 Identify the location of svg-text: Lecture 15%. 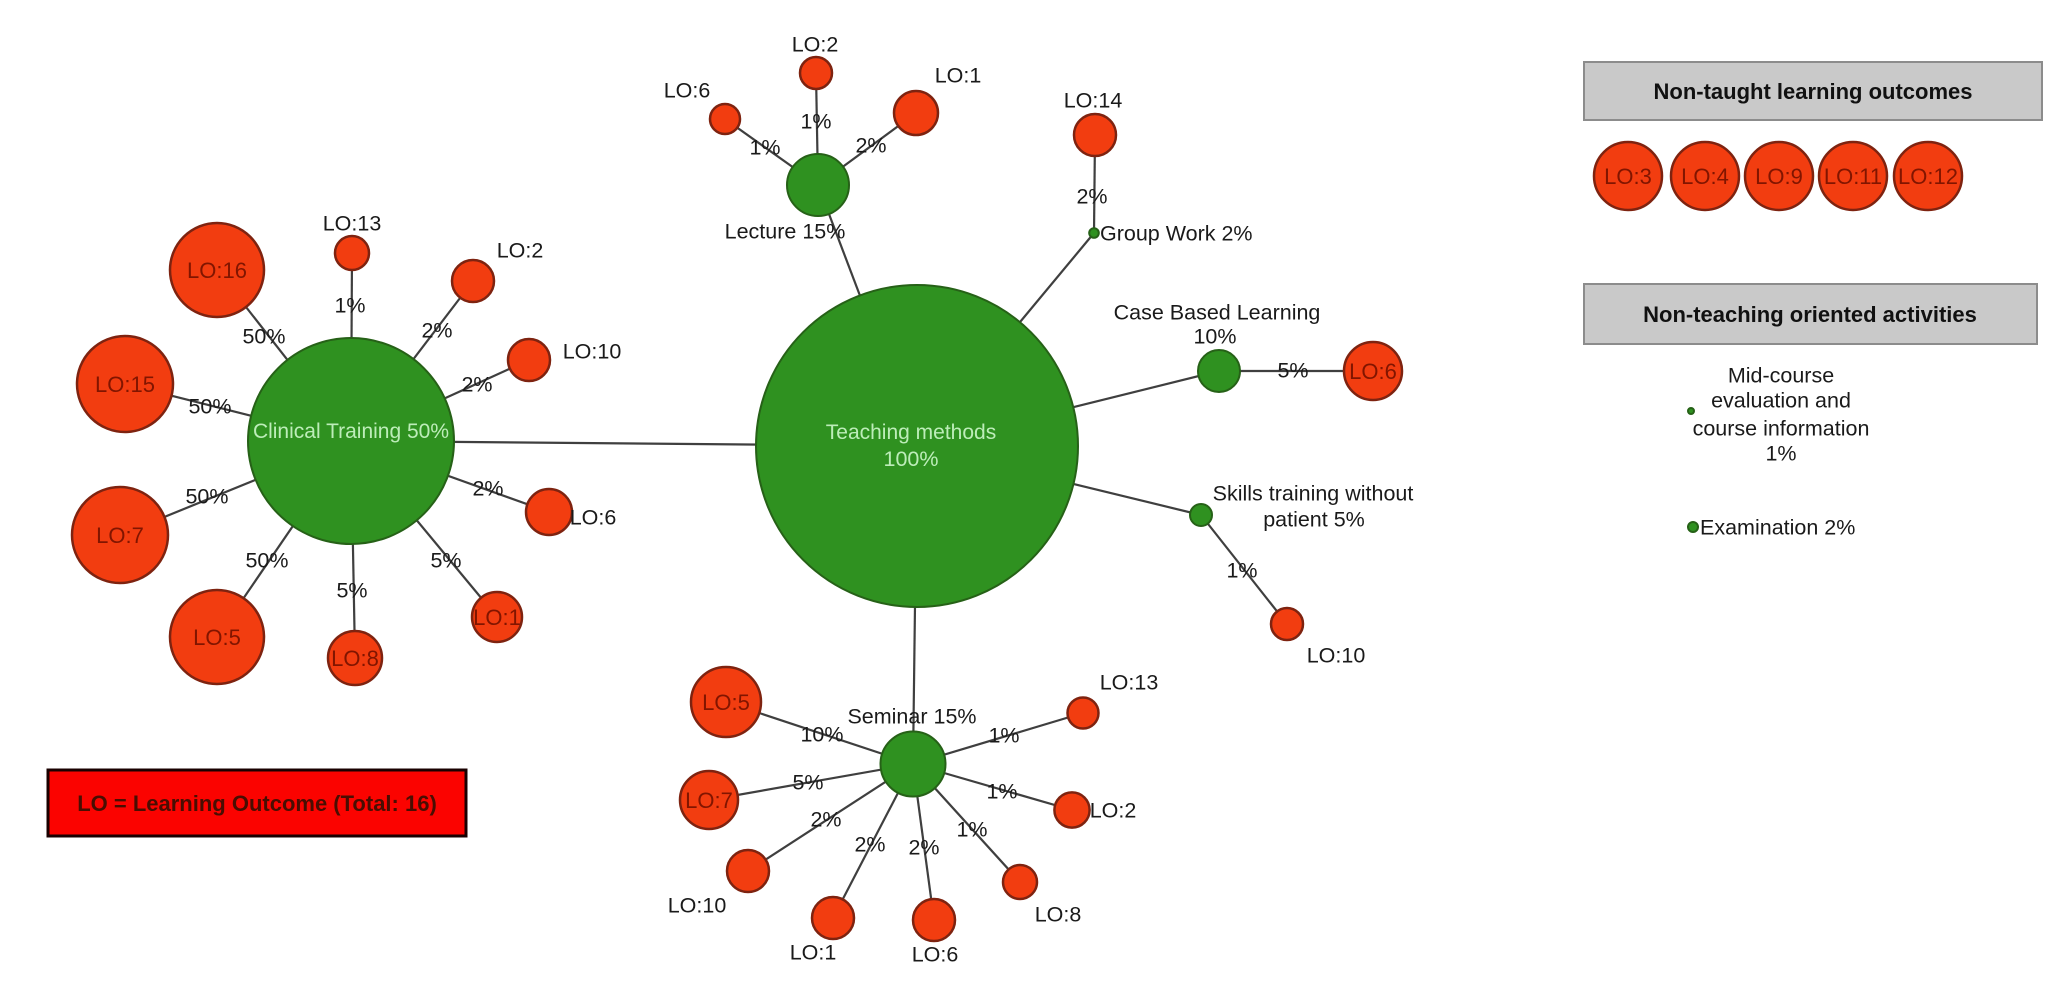
(785, 232).